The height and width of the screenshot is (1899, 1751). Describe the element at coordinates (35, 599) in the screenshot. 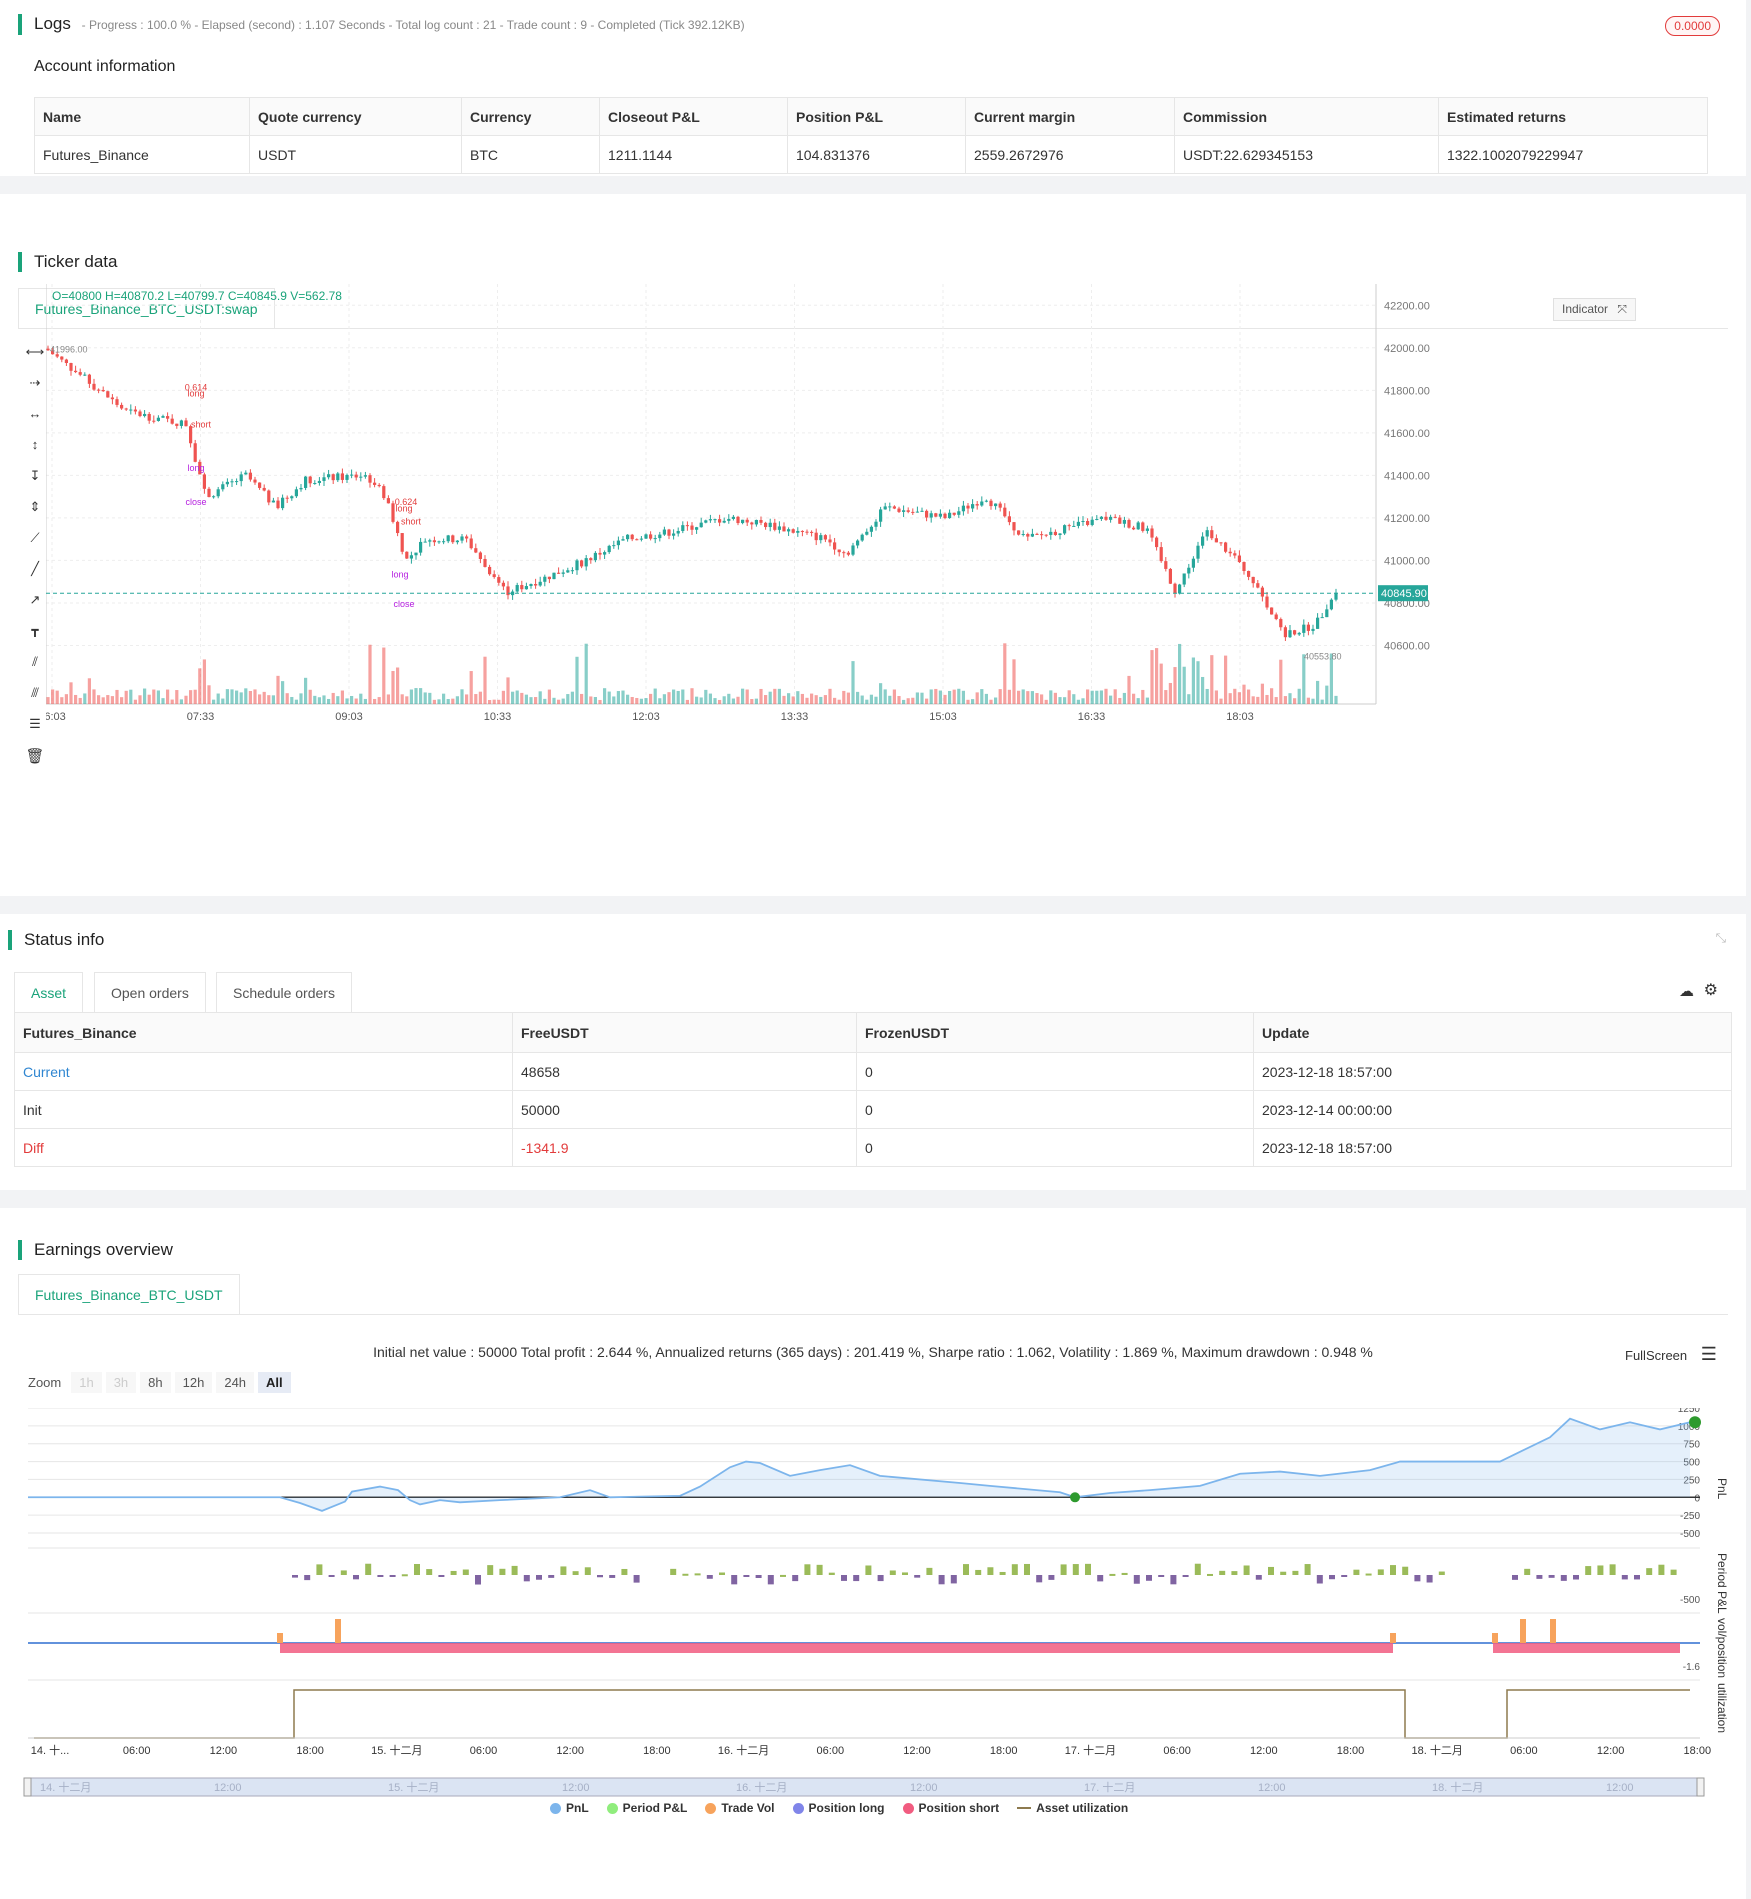

I see `arrow-line-tool-icon: ↗` at that location.